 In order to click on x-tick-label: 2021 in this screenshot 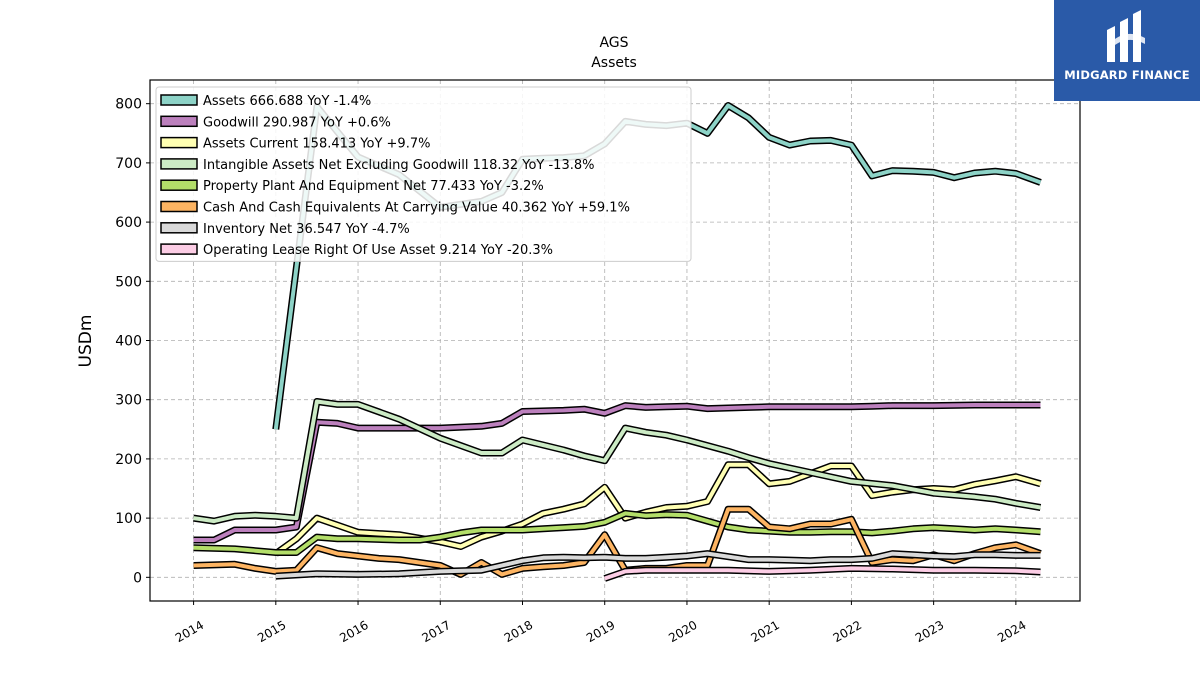, I will do `click(764, 631)`.